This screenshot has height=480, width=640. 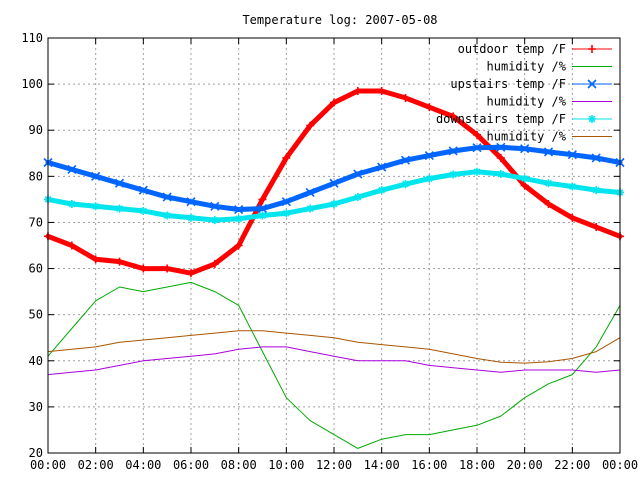 What do you see at coordinates (32, 84) in the screenshot?
I see `y-tick-label: 100` at bounding box center [32, 84].